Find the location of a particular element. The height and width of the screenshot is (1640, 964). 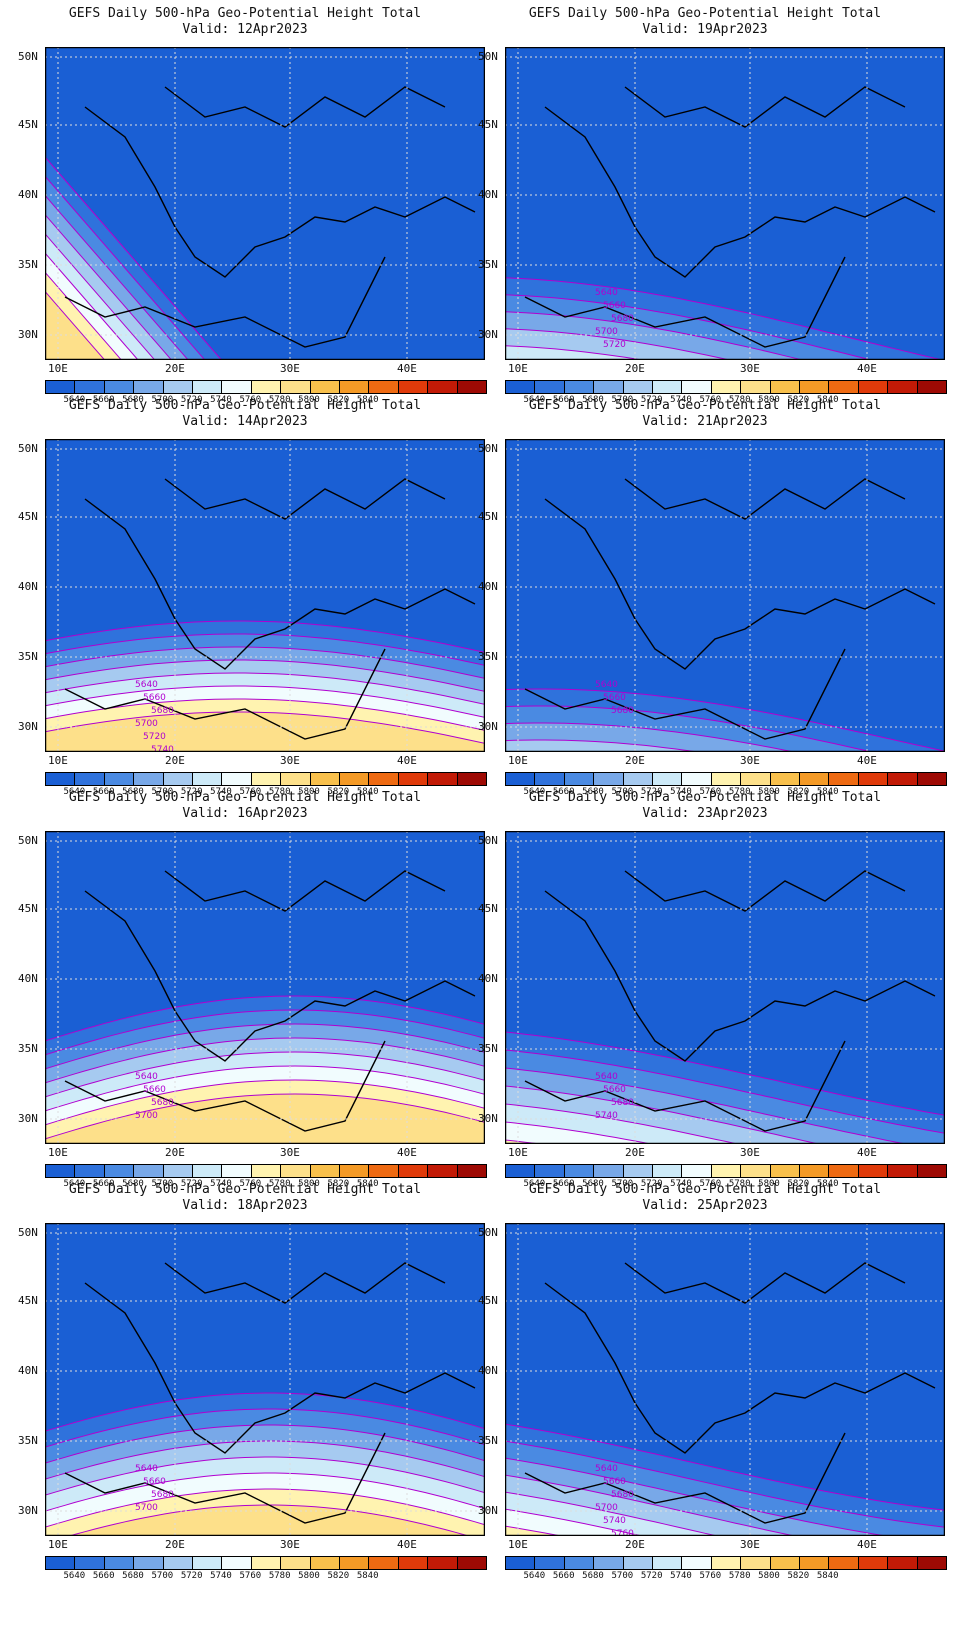

lon-label: 10E is located at coordinates (58, 368).